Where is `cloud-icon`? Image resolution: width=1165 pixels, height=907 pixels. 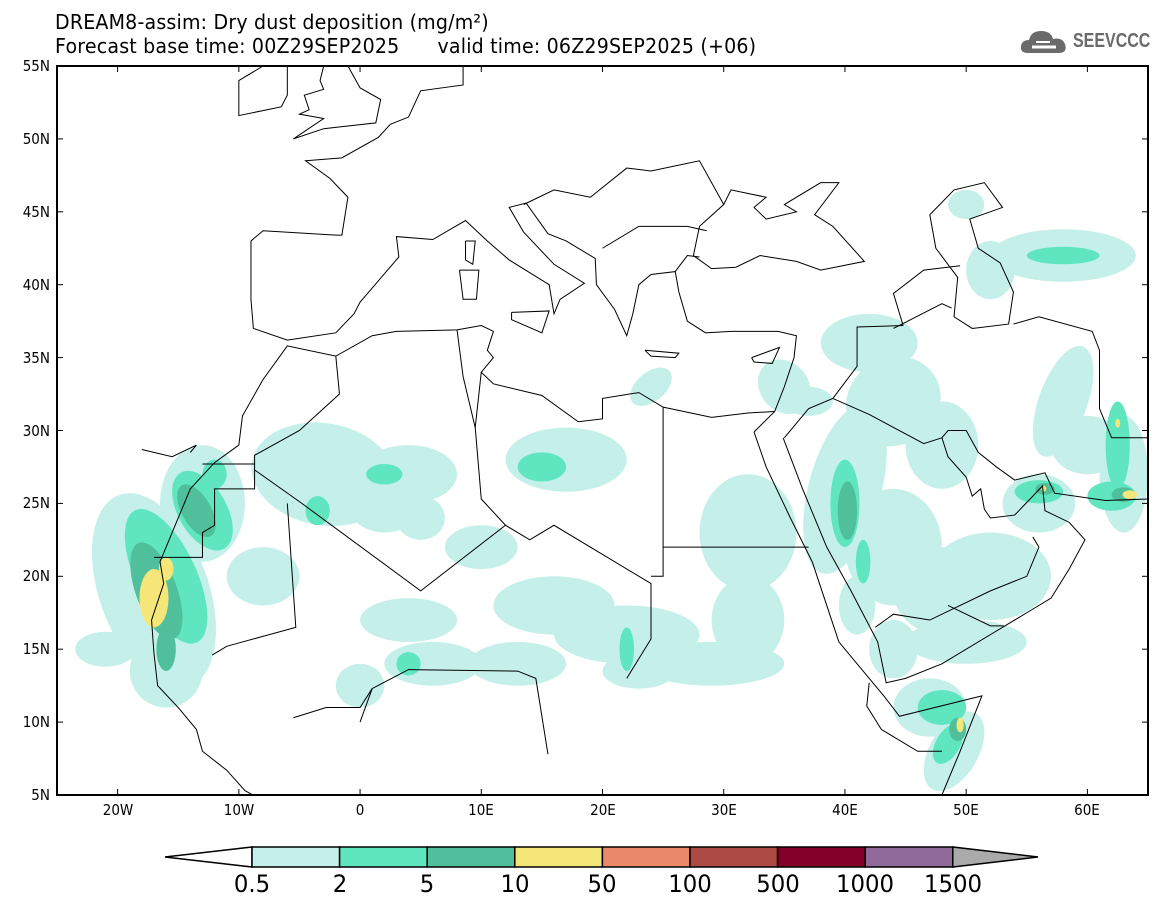
cloud-icon is located at coordinates (1043, 42).